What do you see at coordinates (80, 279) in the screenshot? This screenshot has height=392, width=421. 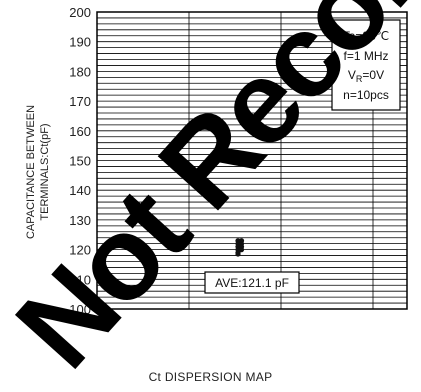 I see `y-tick-label: 110` at bounding box center [80, 279].